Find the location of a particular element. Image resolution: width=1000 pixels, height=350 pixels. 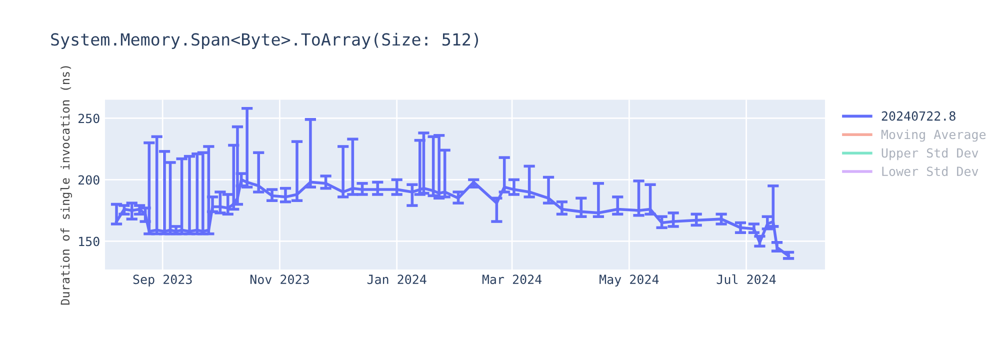

y-tick-label: 200 is located at coordinates (89, 180).